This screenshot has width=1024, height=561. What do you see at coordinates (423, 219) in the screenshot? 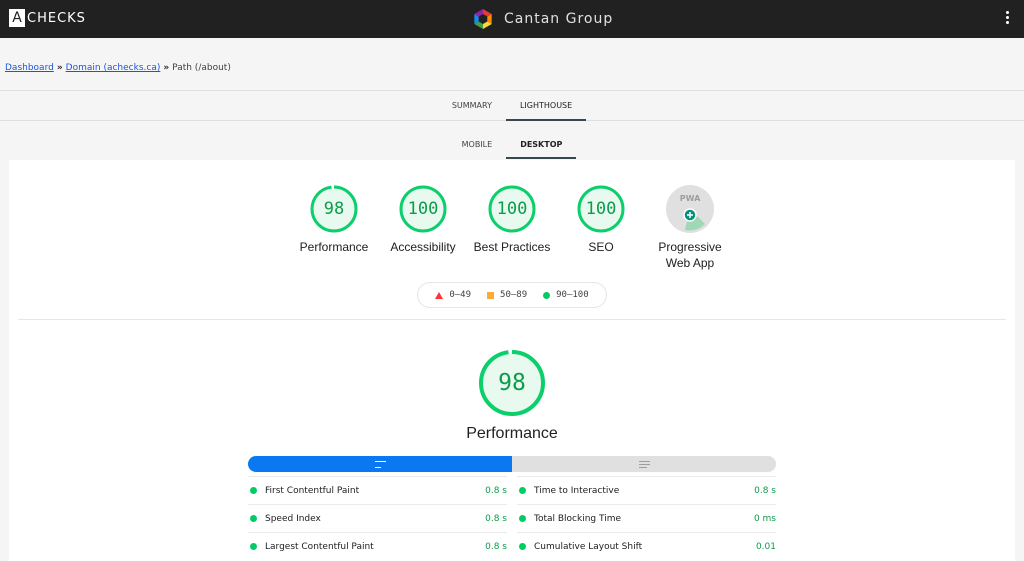
I see `gauge-accessibility: 100 Accessibility` at bounding box center [423, 219].